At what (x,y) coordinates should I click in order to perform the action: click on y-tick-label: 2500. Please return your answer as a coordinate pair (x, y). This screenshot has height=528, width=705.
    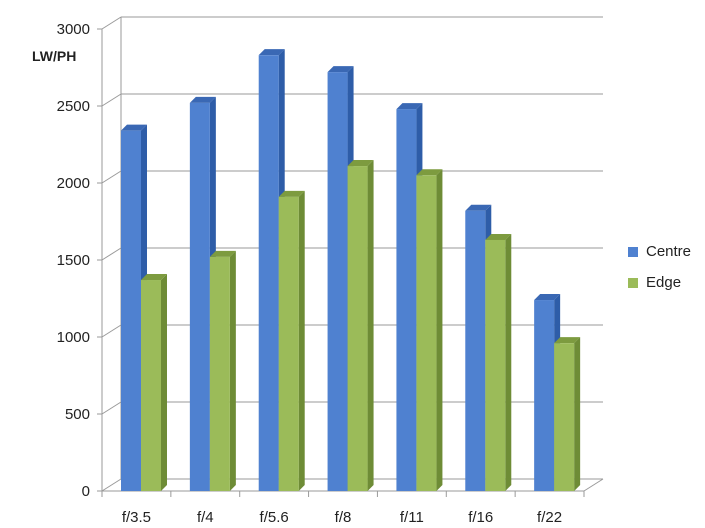
    Looking at the image, I should click on (73, 106).